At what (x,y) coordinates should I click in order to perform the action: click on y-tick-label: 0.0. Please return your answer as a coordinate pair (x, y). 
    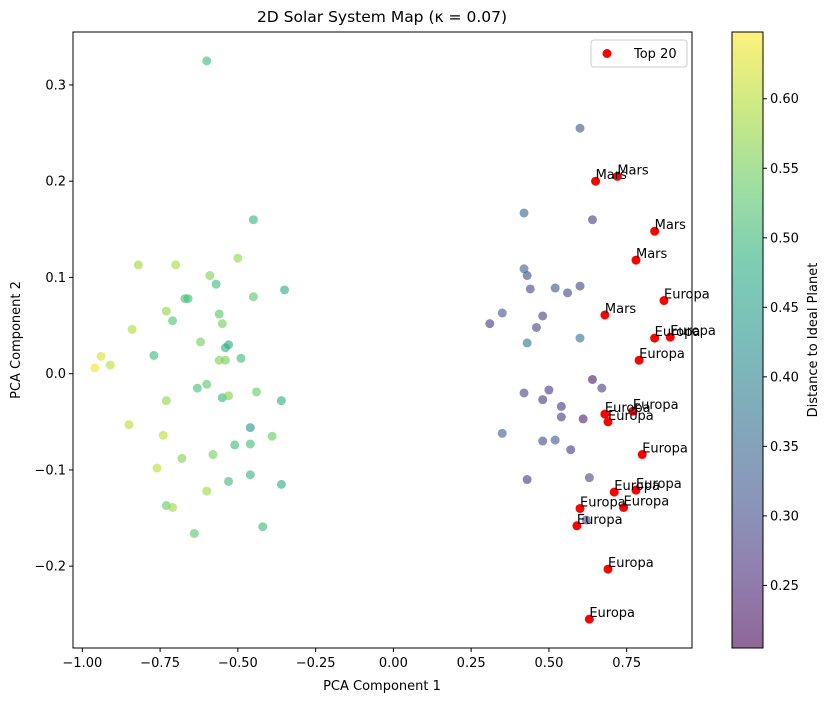
    Looking at the image, I should click on (55, 374).